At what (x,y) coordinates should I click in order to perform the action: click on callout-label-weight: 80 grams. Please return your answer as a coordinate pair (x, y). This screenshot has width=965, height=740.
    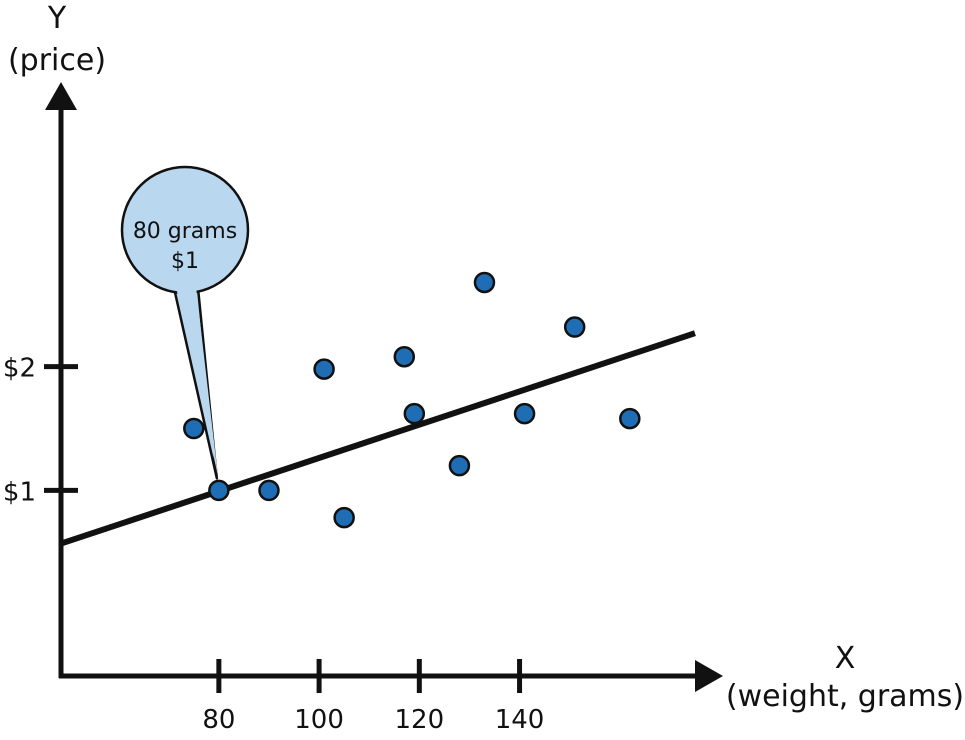
    Looking at the image, I should click on (185, 231).